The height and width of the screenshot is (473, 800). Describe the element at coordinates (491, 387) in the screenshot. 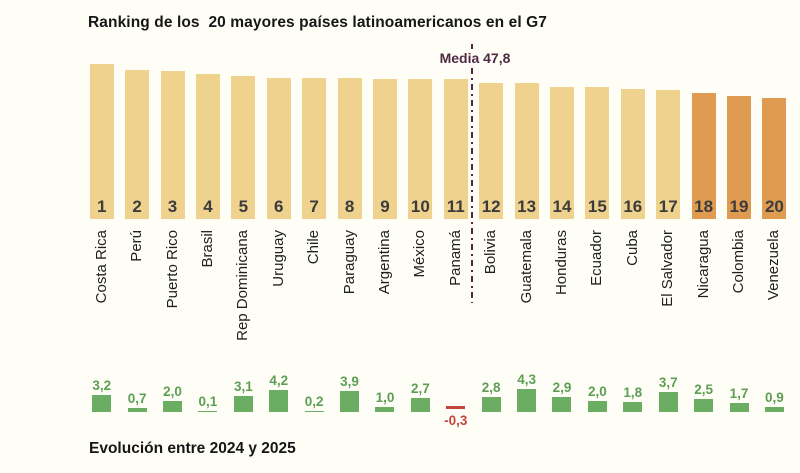

I see `evolution-value: 2,8` at that location.